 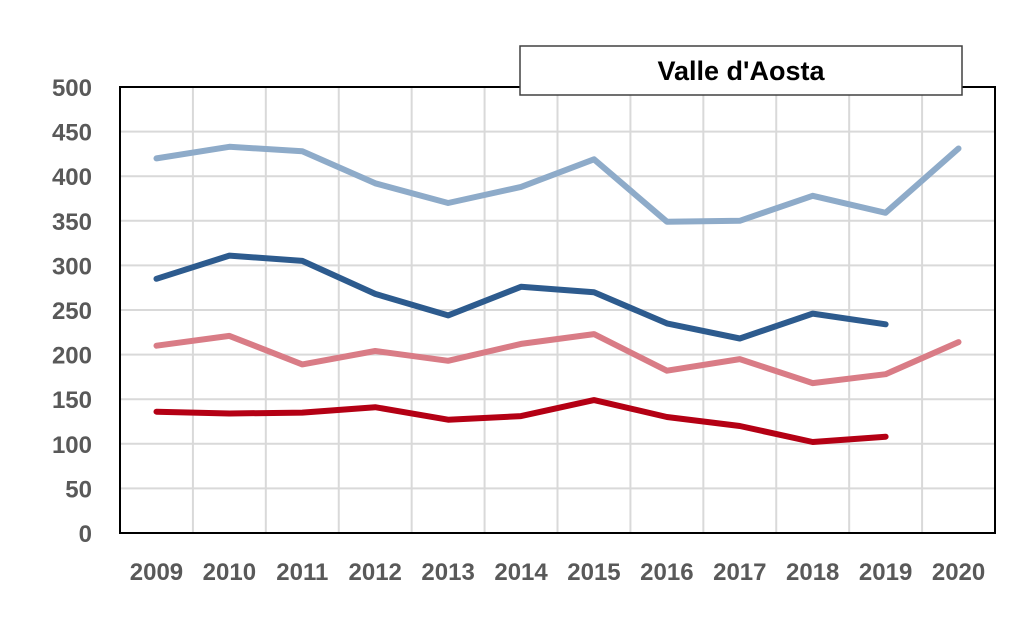 What do you see at coordinates (593, 572) in the screenshot?
I see `x-tick-label: 2015` at bounding box center [593, 572].